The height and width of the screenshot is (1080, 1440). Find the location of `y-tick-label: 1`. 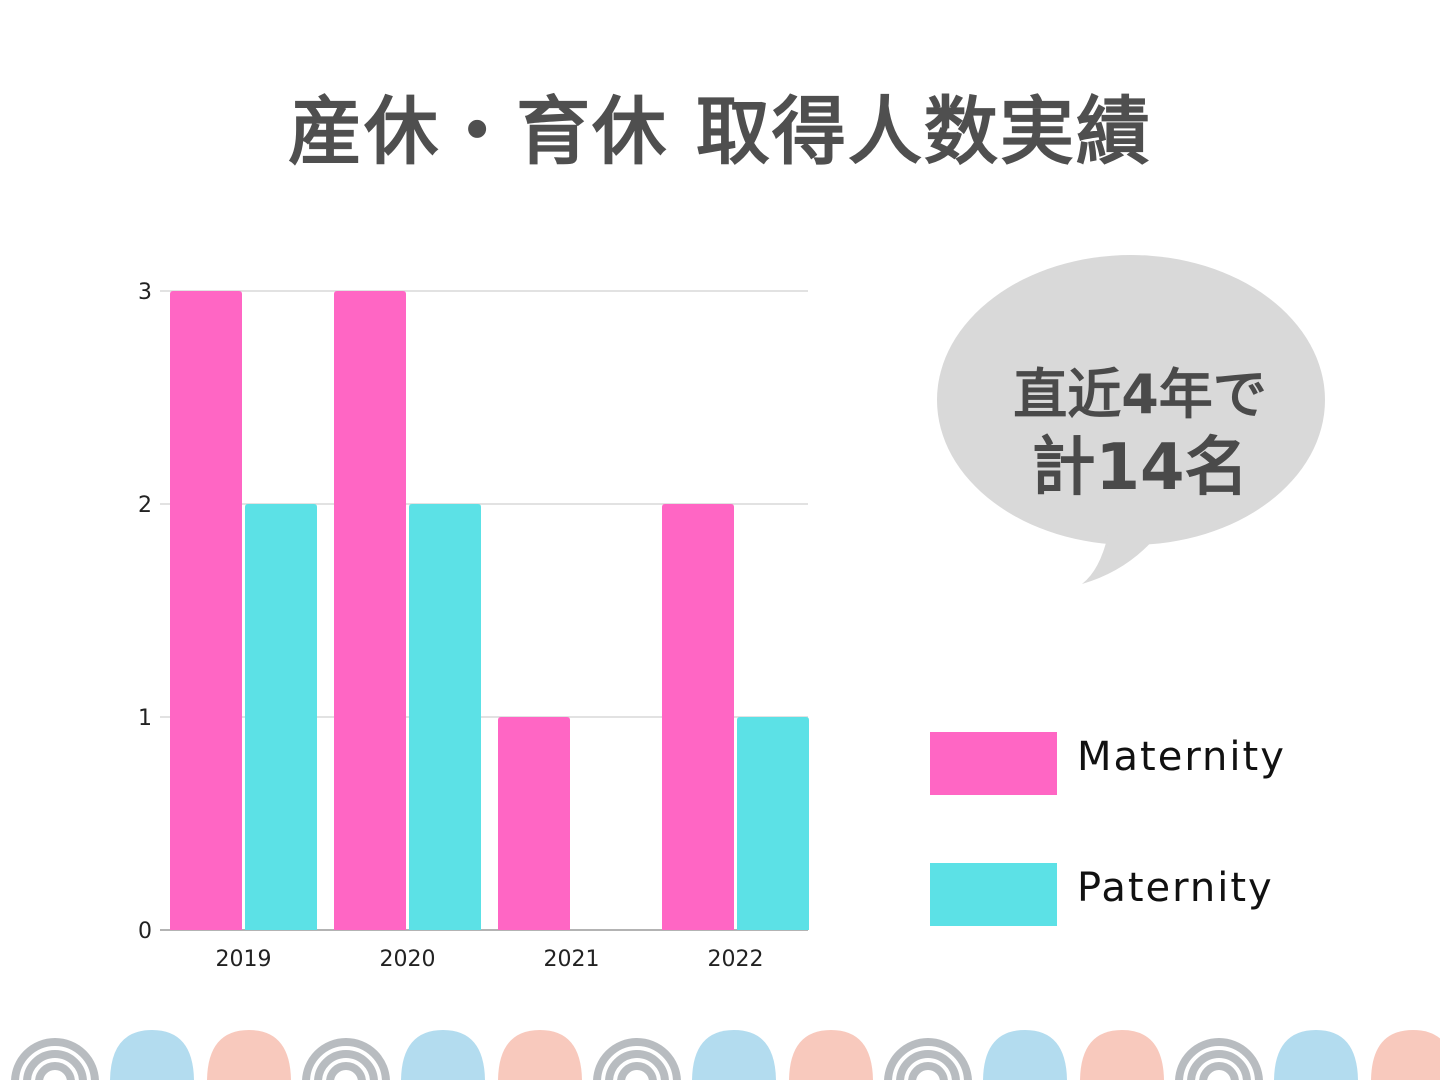

y-tick-label: 1 is located at coordinates (145, 718).